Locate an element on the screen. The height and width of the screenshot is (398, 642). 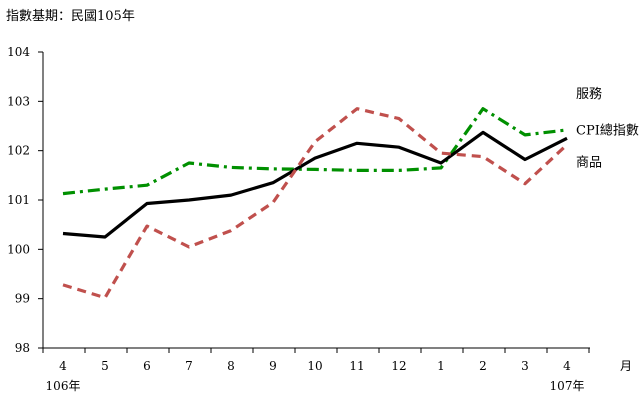
x-tick-label: 1 is located at coordinates (441, 366).